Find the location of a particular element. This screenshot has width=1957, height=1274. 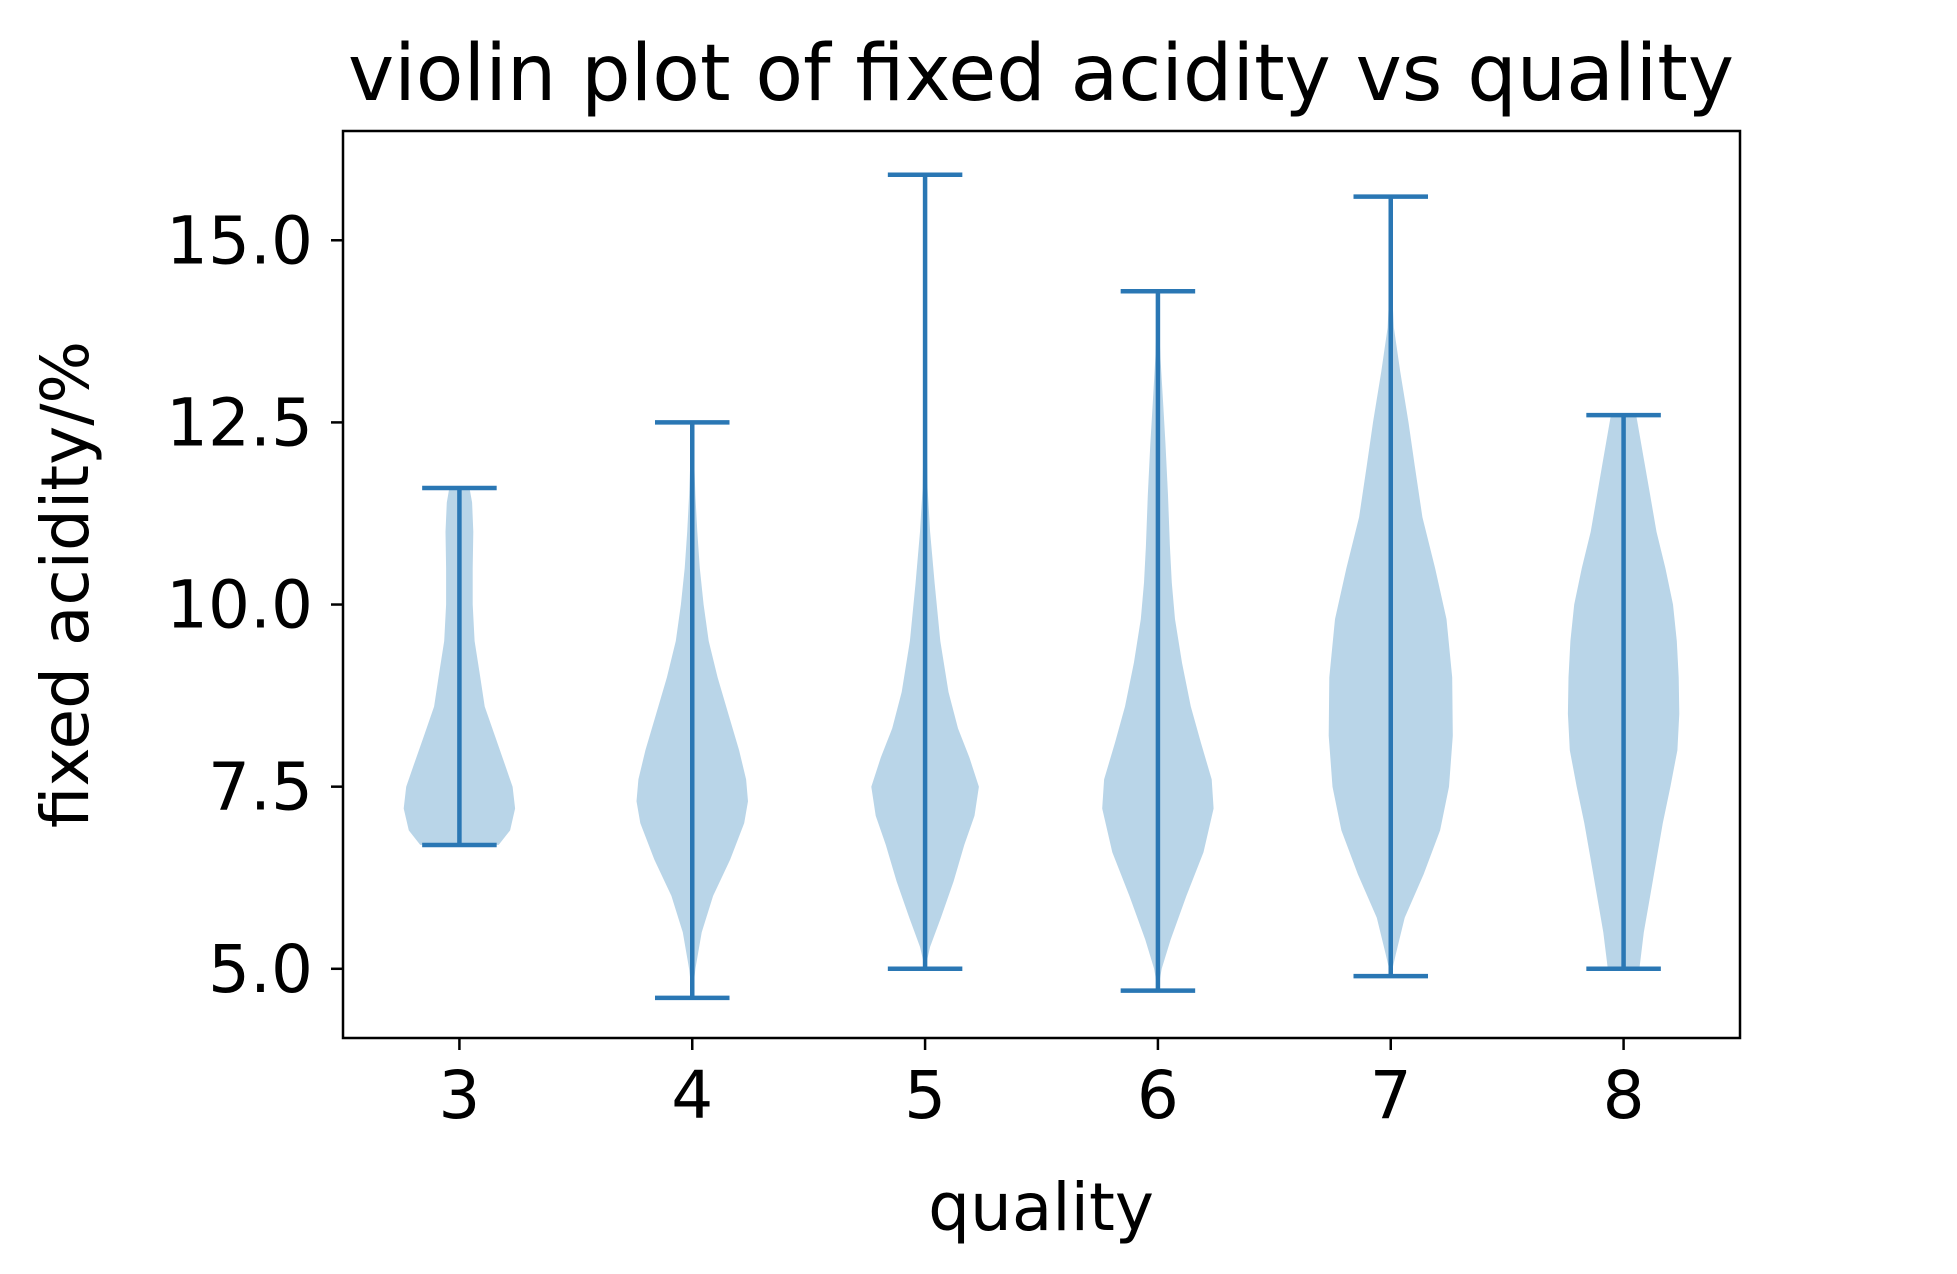

x-tick-label-6: 6 is located at coordinates (1158, 1095).